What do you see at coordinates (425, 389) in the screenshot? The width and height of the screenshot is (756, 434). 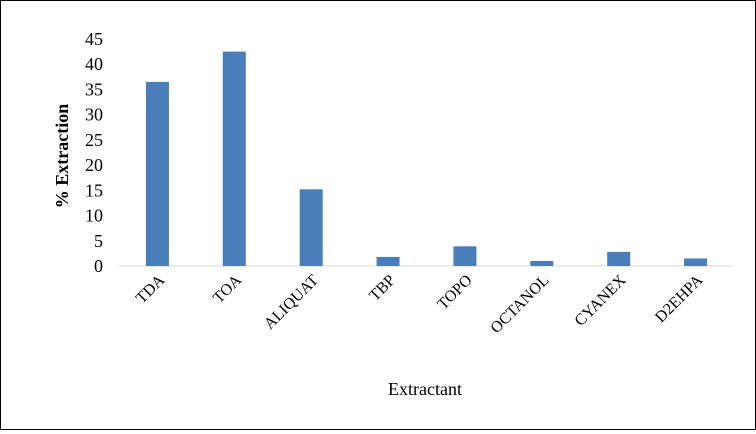 I see `x-axis-title: Extractant` at bounding box center [425, 389].